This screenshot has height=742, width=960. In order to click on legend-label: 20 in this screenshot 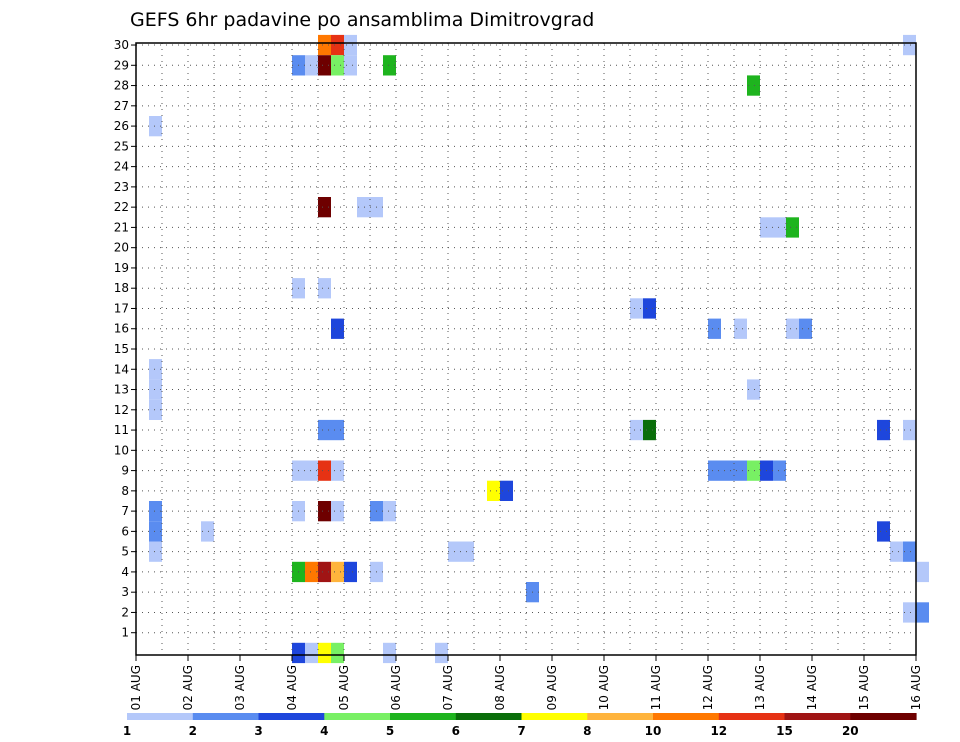, I will do `click(850, 731)`.